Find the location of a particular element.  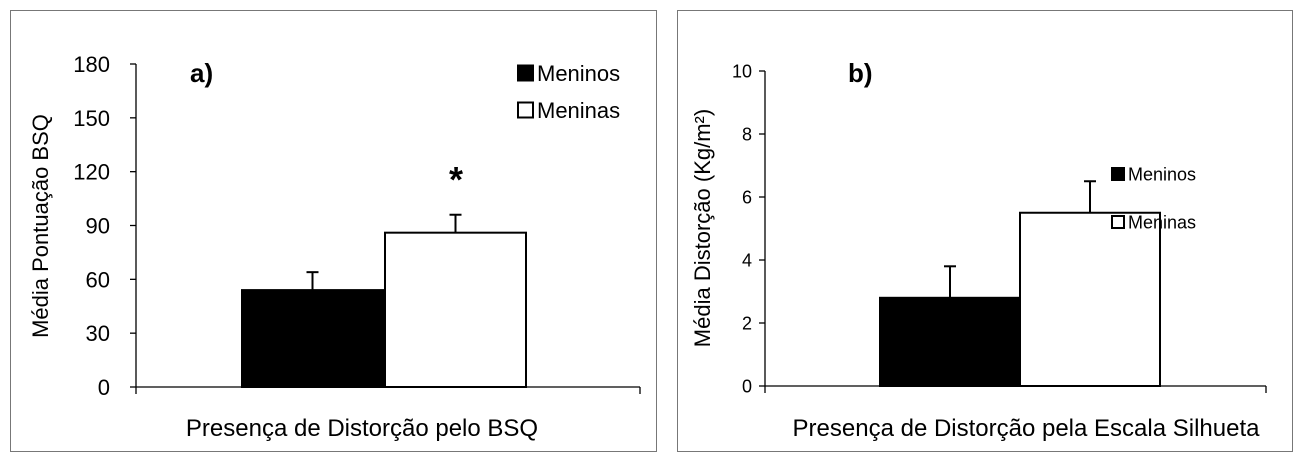

panel-b-y-tick-label: 2 is located at coordinates (747, 323).